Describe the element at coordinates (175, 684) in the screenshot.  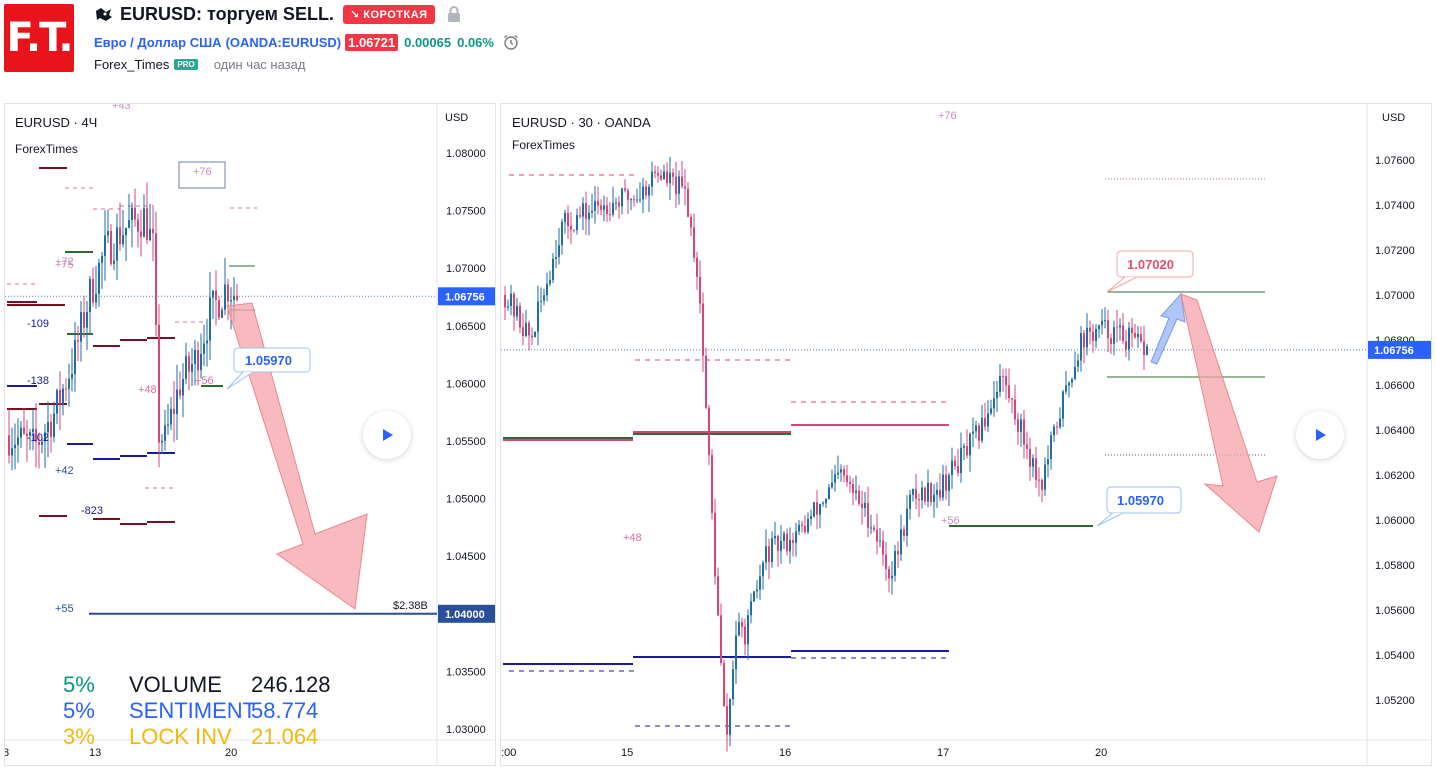
I see `stat-volume-label: VOLUME` at that location.